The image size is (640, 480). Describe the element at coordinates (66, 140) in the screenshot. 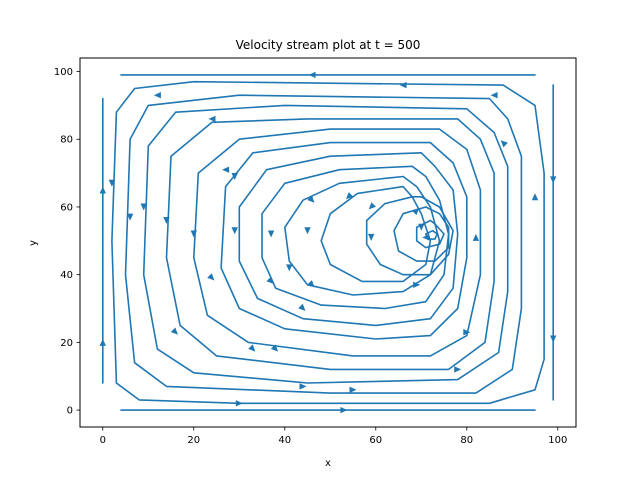

I see `y-tick-label: 80` at that location.